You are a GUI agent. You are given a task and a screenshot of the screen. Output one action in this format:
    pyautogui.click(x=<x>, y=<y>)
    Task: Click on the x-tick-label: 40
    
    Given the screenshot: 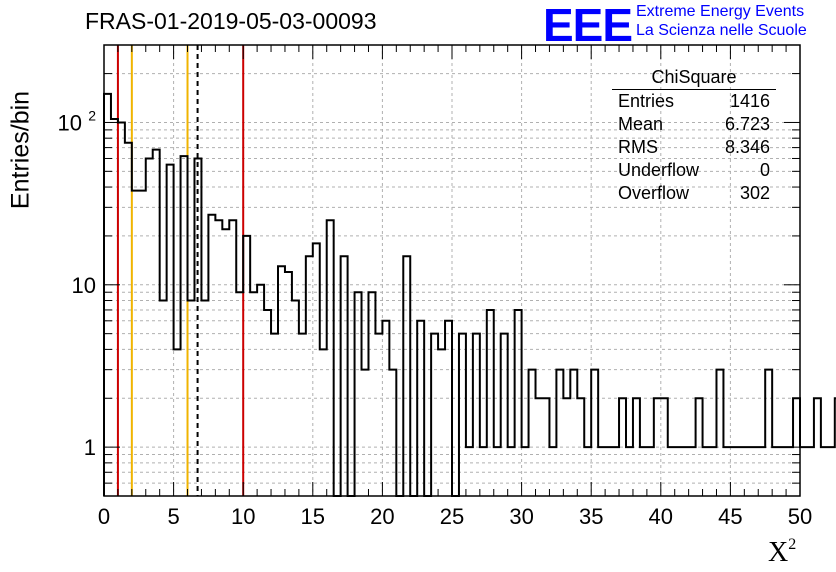 What is the action you would take?
    pyautogui.click(x=661, y=516)
    